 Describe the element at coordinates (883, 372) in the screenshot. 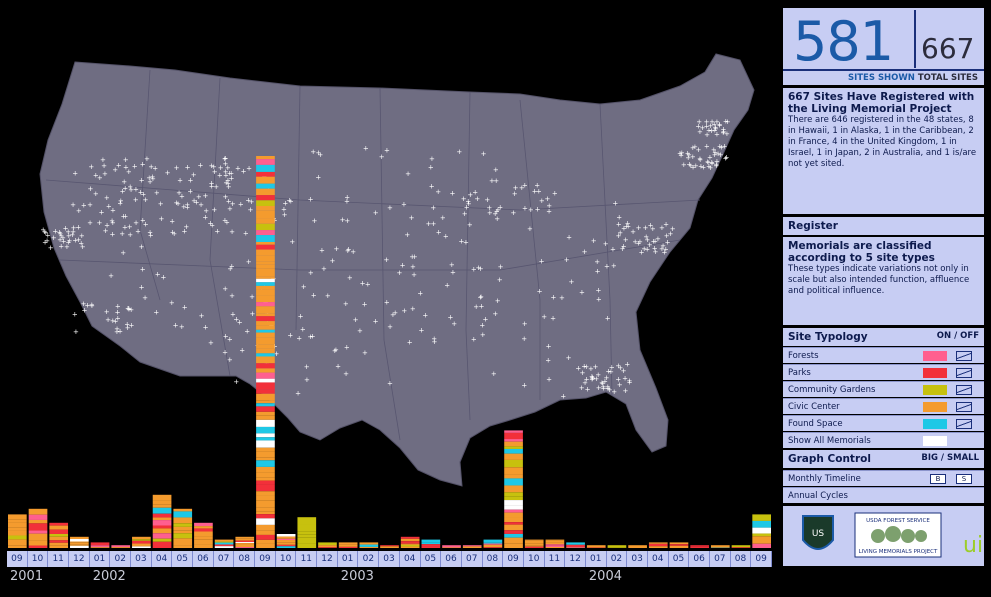

I see `typology-row-parks: Parks` at that location.